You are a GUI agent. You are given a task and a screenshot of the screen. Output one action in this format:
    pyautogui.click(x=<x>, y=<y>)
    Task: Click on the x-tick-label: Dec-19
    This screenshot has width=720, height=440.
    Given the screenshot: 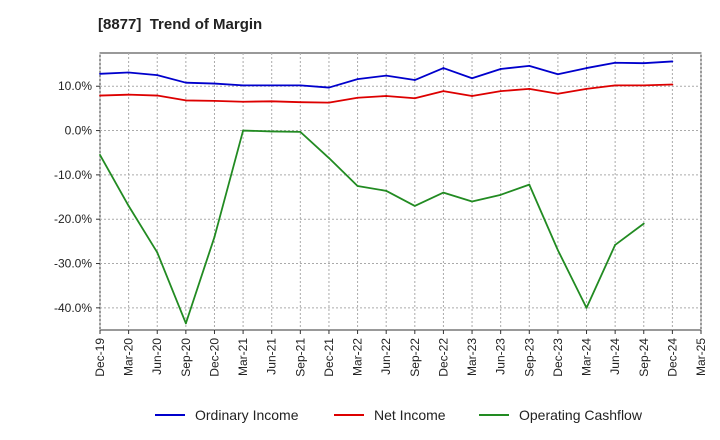 What is the action you would take?
    pyautogui.click(x=100, y=357)
    